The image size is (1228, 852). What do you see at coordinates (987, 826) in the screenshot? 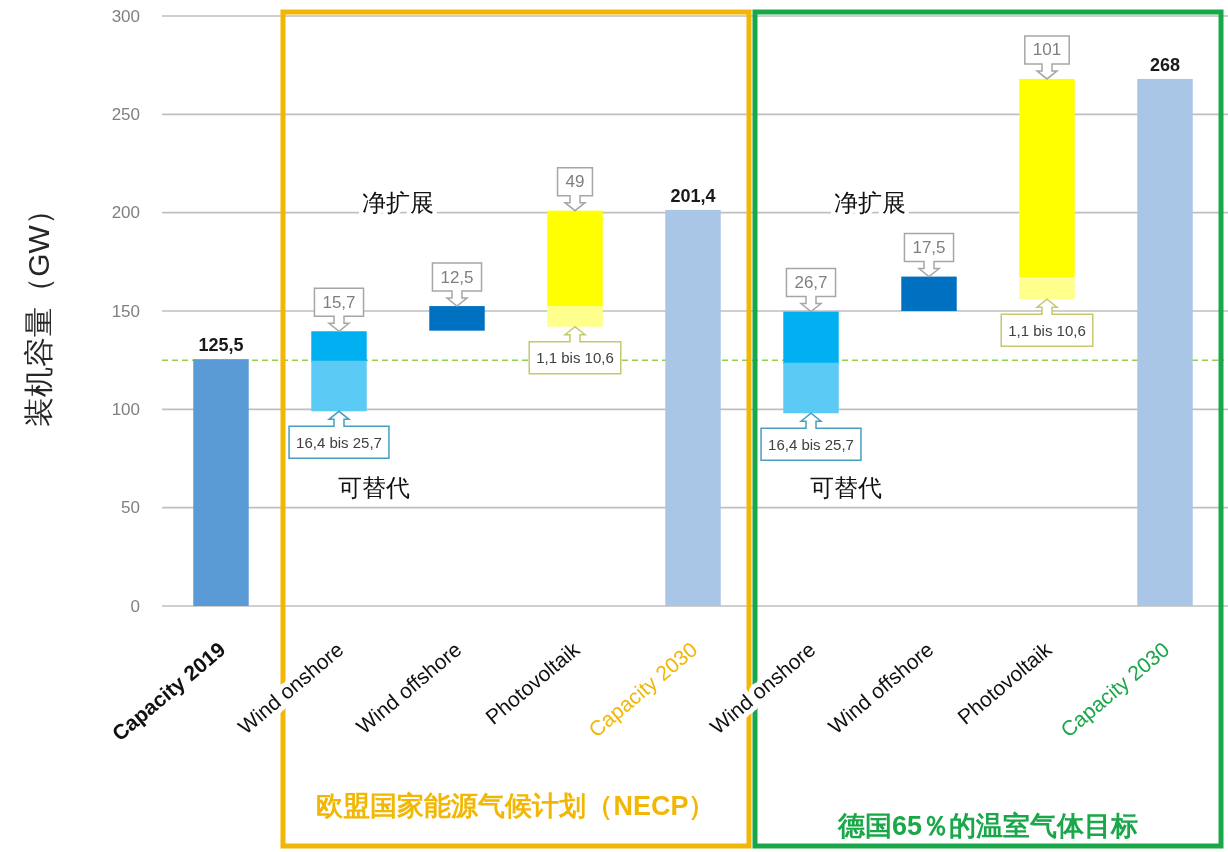
I see `text: 德国65％的温室气体目标` at bounding box center [987, 826].